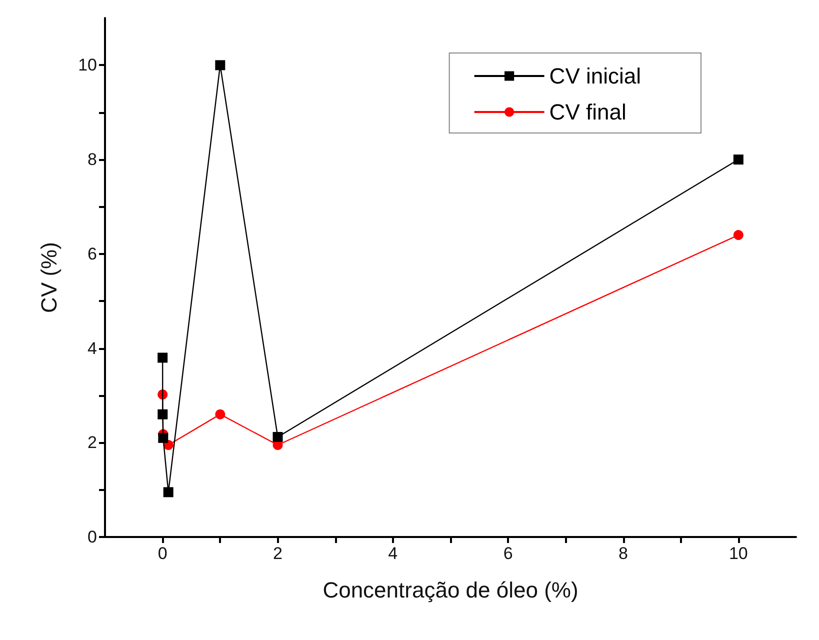 This screenshot has width=819, height=640. What do you see at coordinates (92, 442) in the screenshot?
I see `y-tick-label: 2` at bounding box center [92, 442].